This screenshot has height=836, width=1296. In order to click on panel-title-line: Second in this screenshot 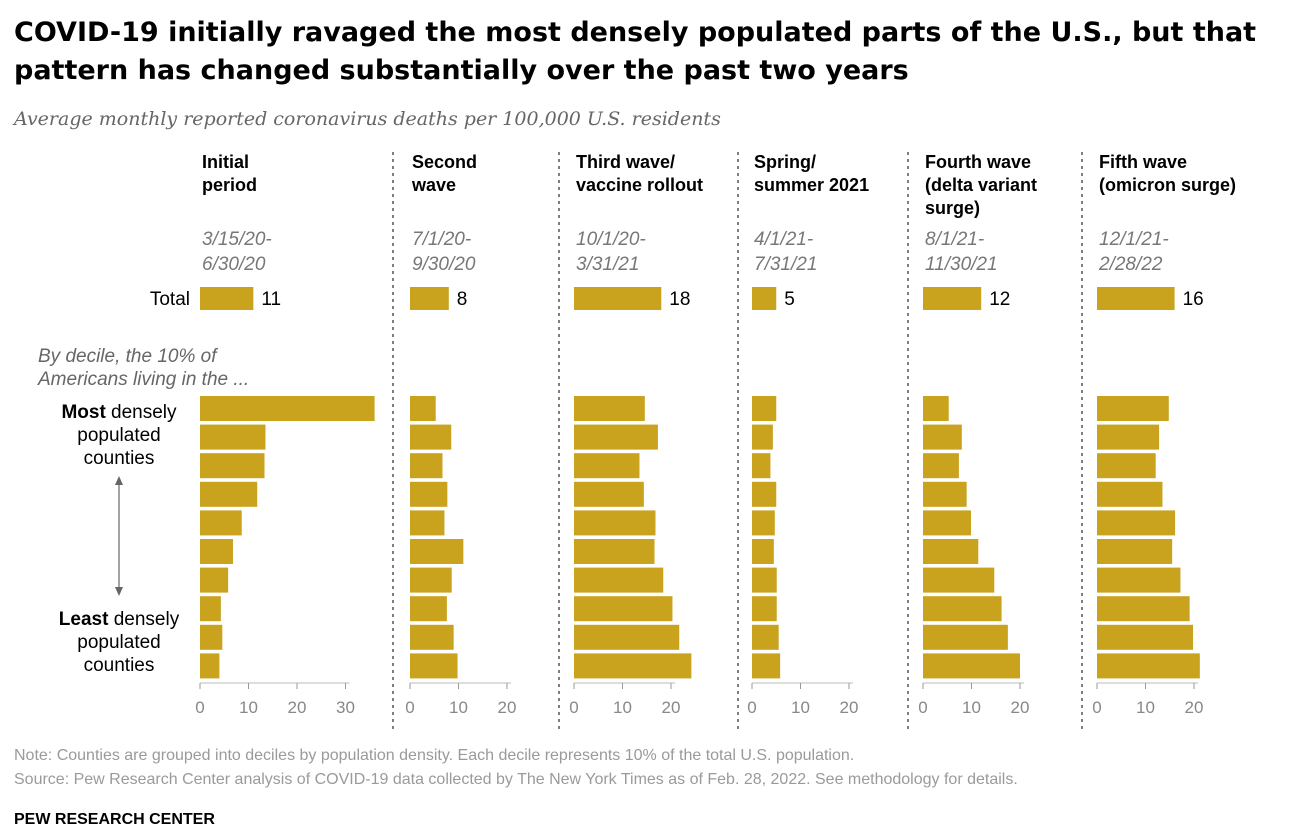, I will do `click(444, 162)`.